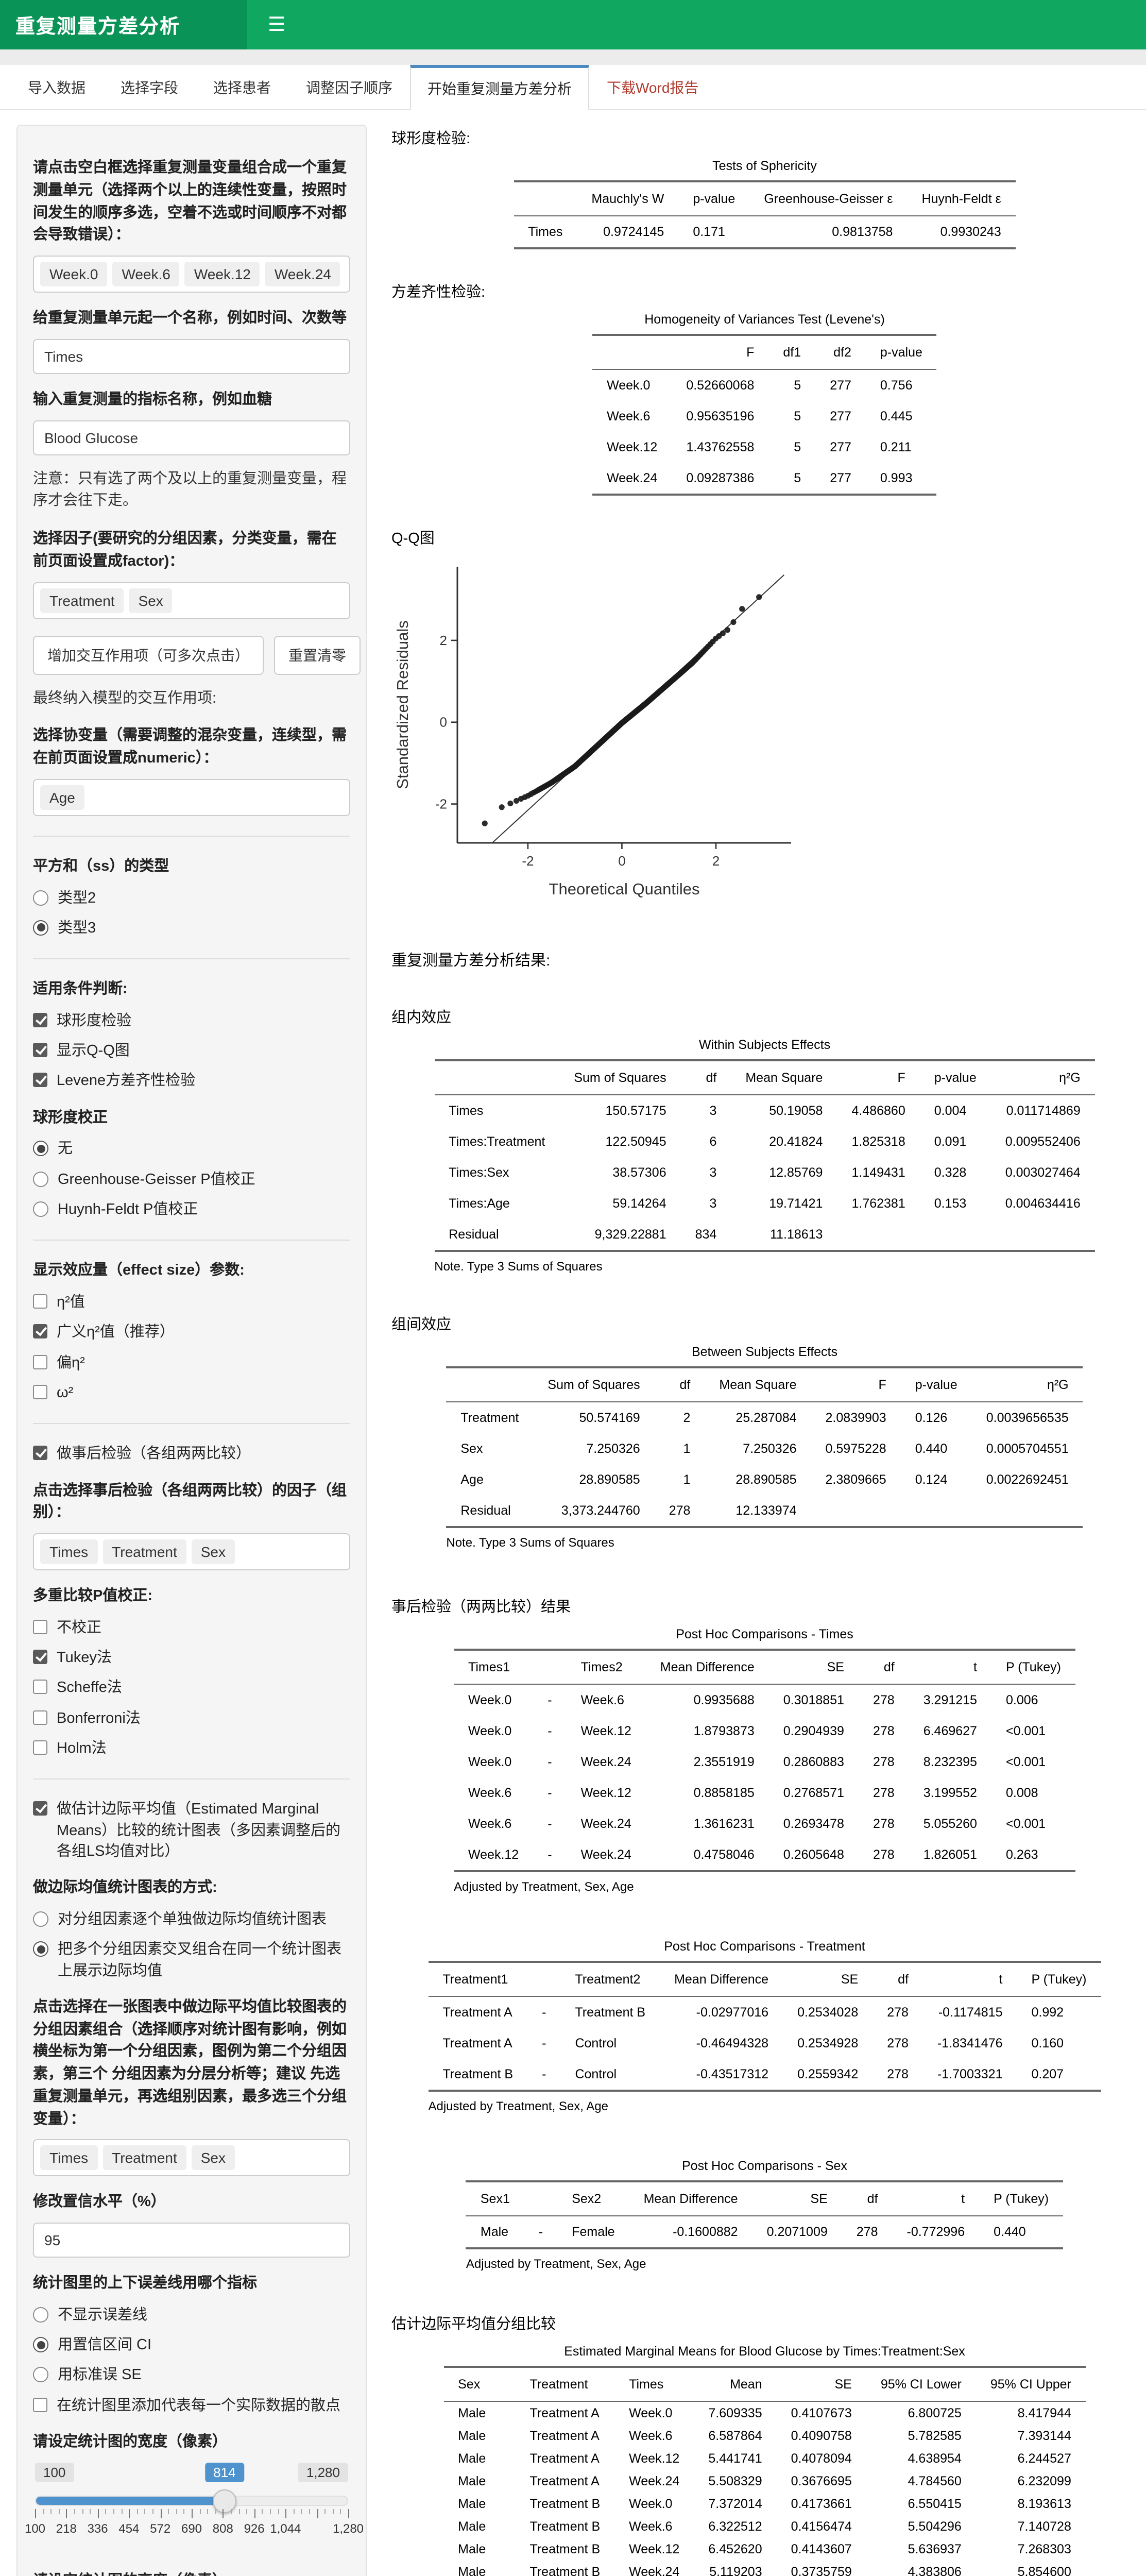 This screenshot has height=2576, width=1146. Describe the element at coordinates (192, 1454) in the screenshot. I see `posthoc-enable-option: 做事后检验（各组两两比较）` at that location.